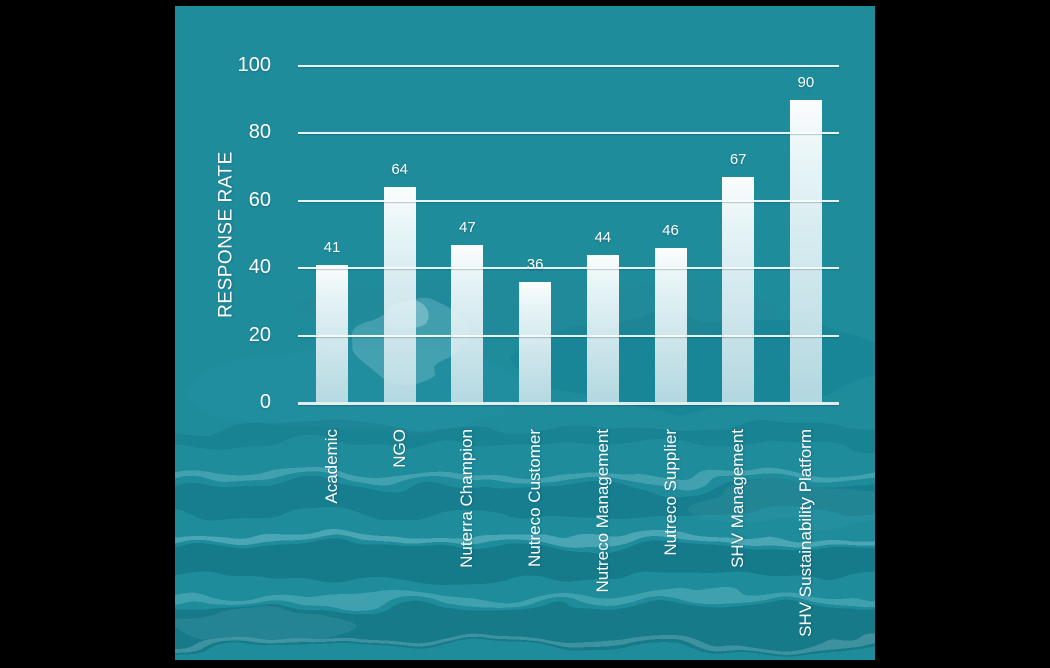  Describe the element at coordinates (535, 264) in the screenshot. I see `bar-value-label: 36` at that location.